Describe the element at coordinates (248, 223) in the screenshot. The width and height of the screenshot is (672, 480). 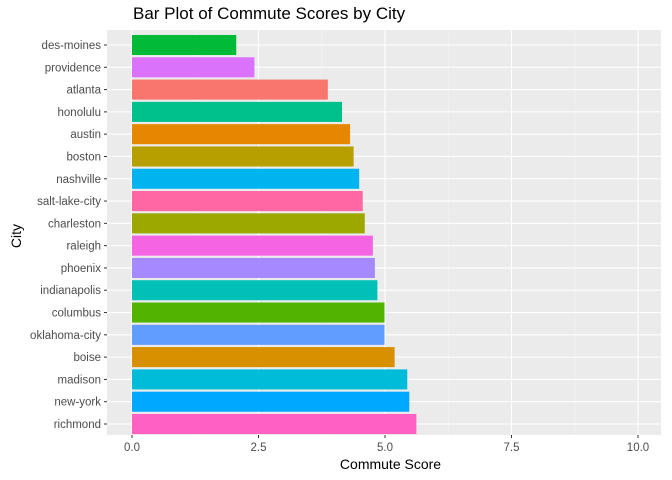
I see `bar-charleston` at that location.